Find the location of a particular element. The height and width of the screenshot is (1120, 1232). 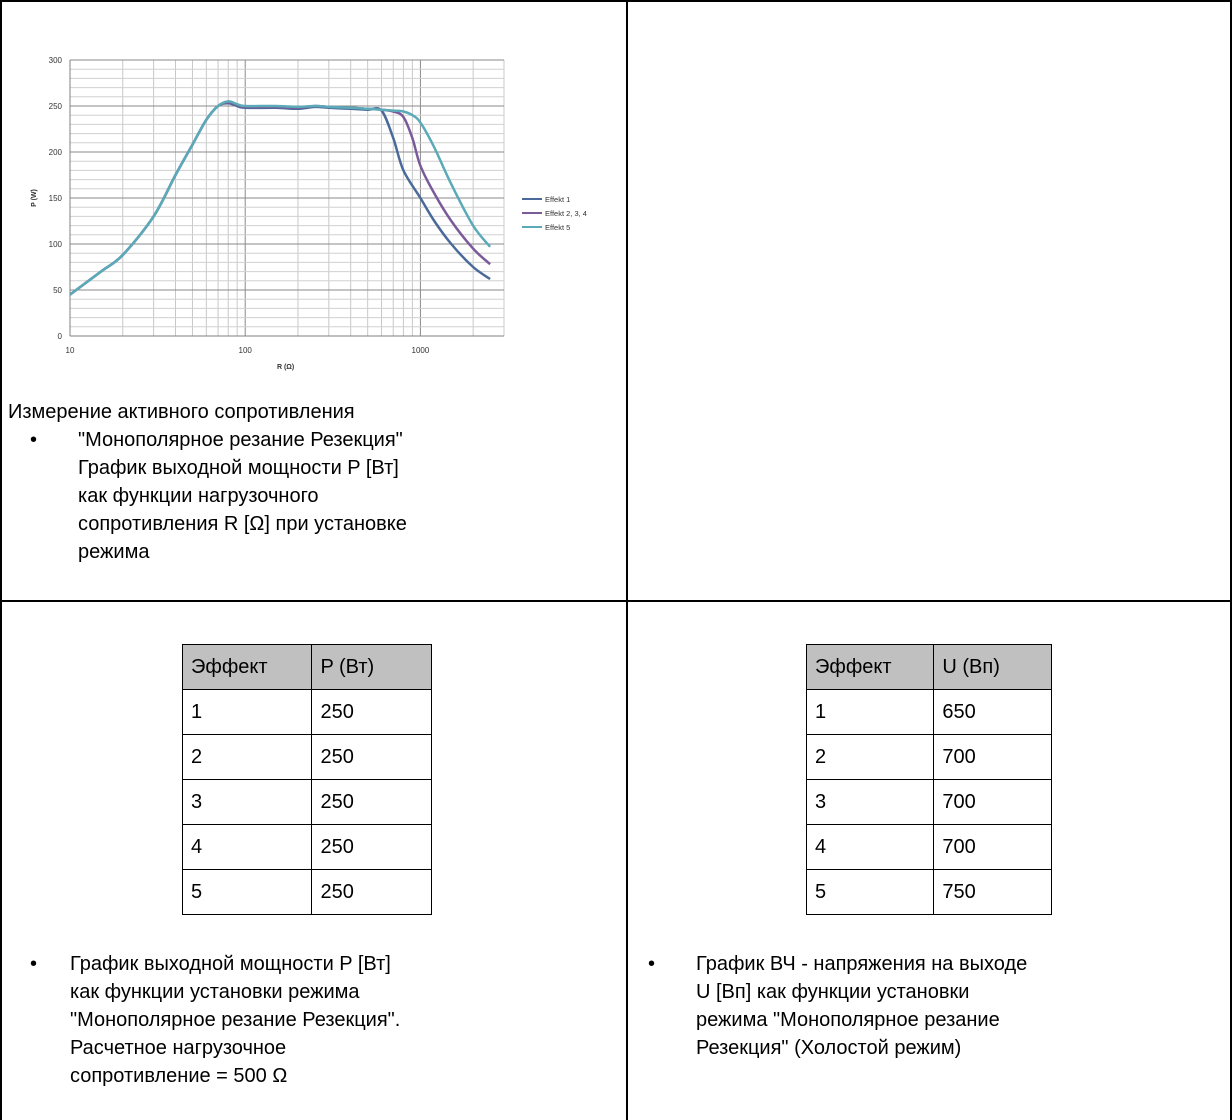

voltage-table: Эффект U (Вп) 1 650 2 700 3 700 4 700 5 750 is located at coordinates (928, 779).